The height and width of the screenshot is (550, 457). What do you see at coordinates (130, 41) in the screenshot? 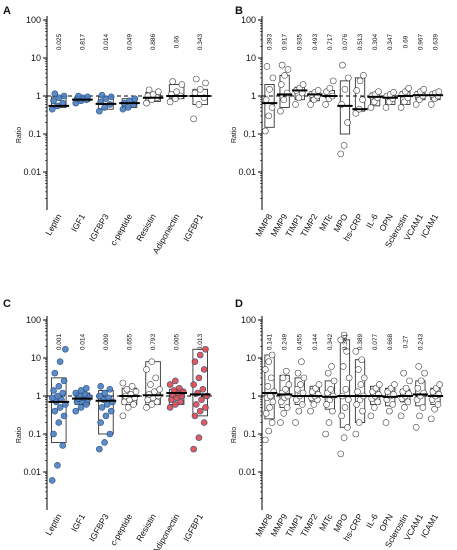
I see `p-value-label: 0.049` at bounding box center [130, 41].